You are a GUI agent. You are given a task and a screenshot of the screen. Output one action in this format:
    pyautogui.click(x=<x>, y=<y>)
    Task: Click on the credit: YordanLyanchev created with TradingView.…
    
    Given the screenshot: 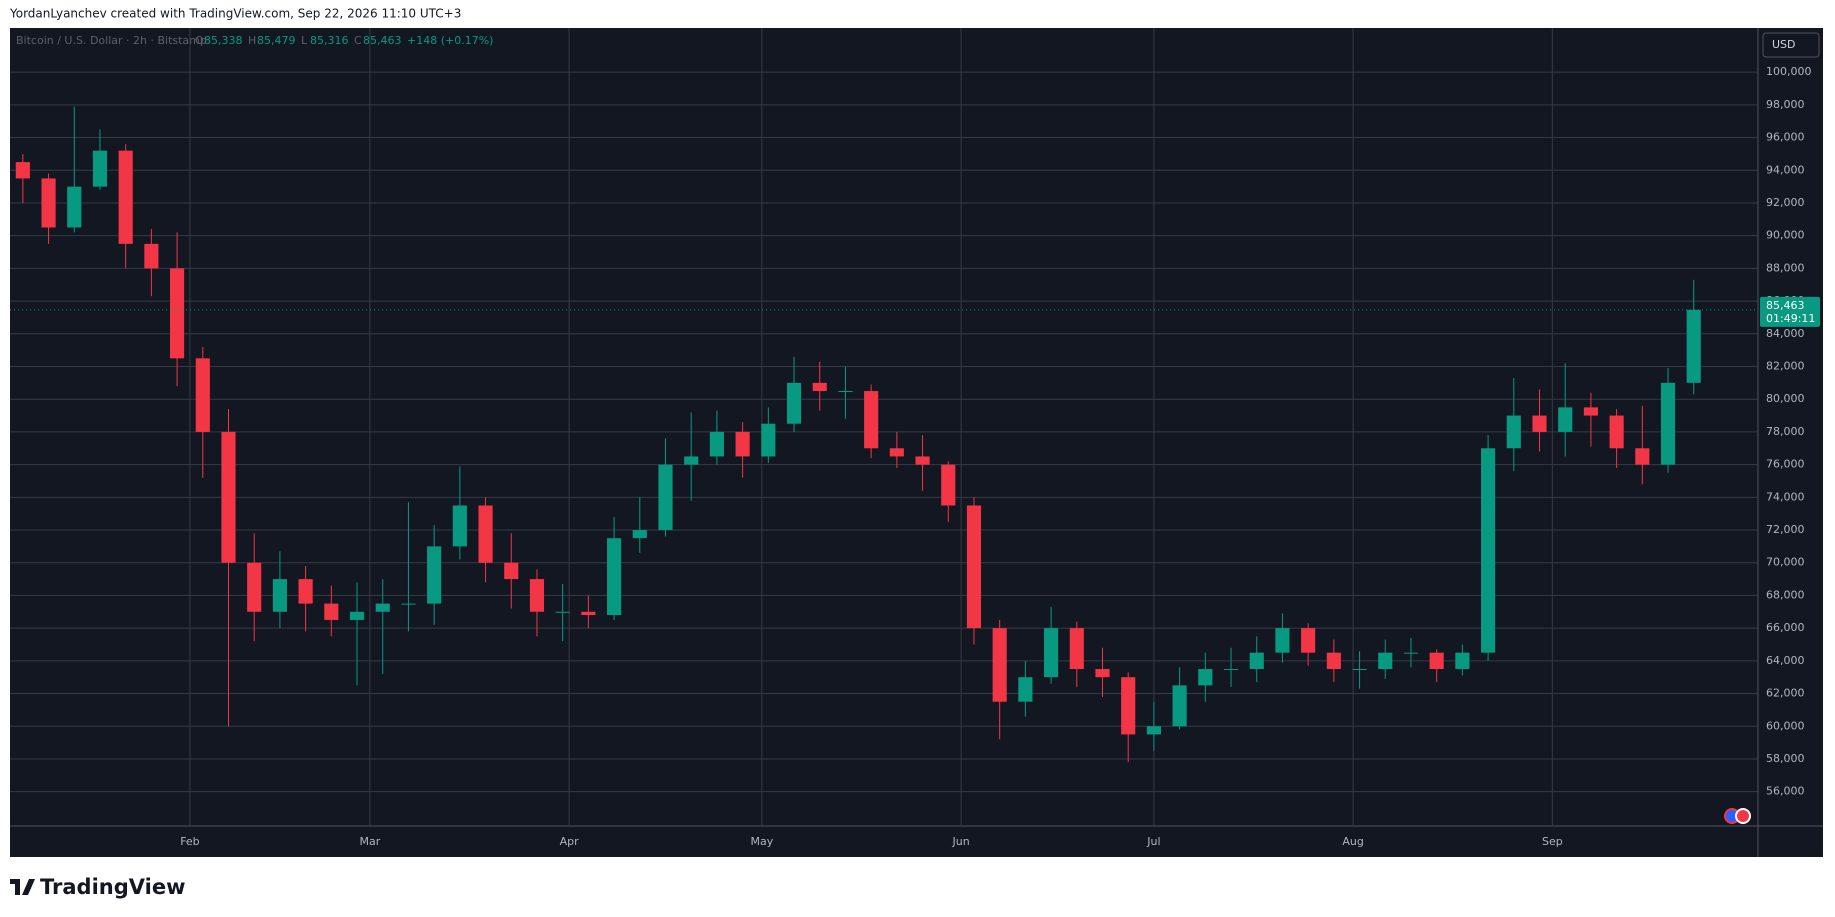 What is the action you would take?
    pyautogui.click(x=235, y=14)
    